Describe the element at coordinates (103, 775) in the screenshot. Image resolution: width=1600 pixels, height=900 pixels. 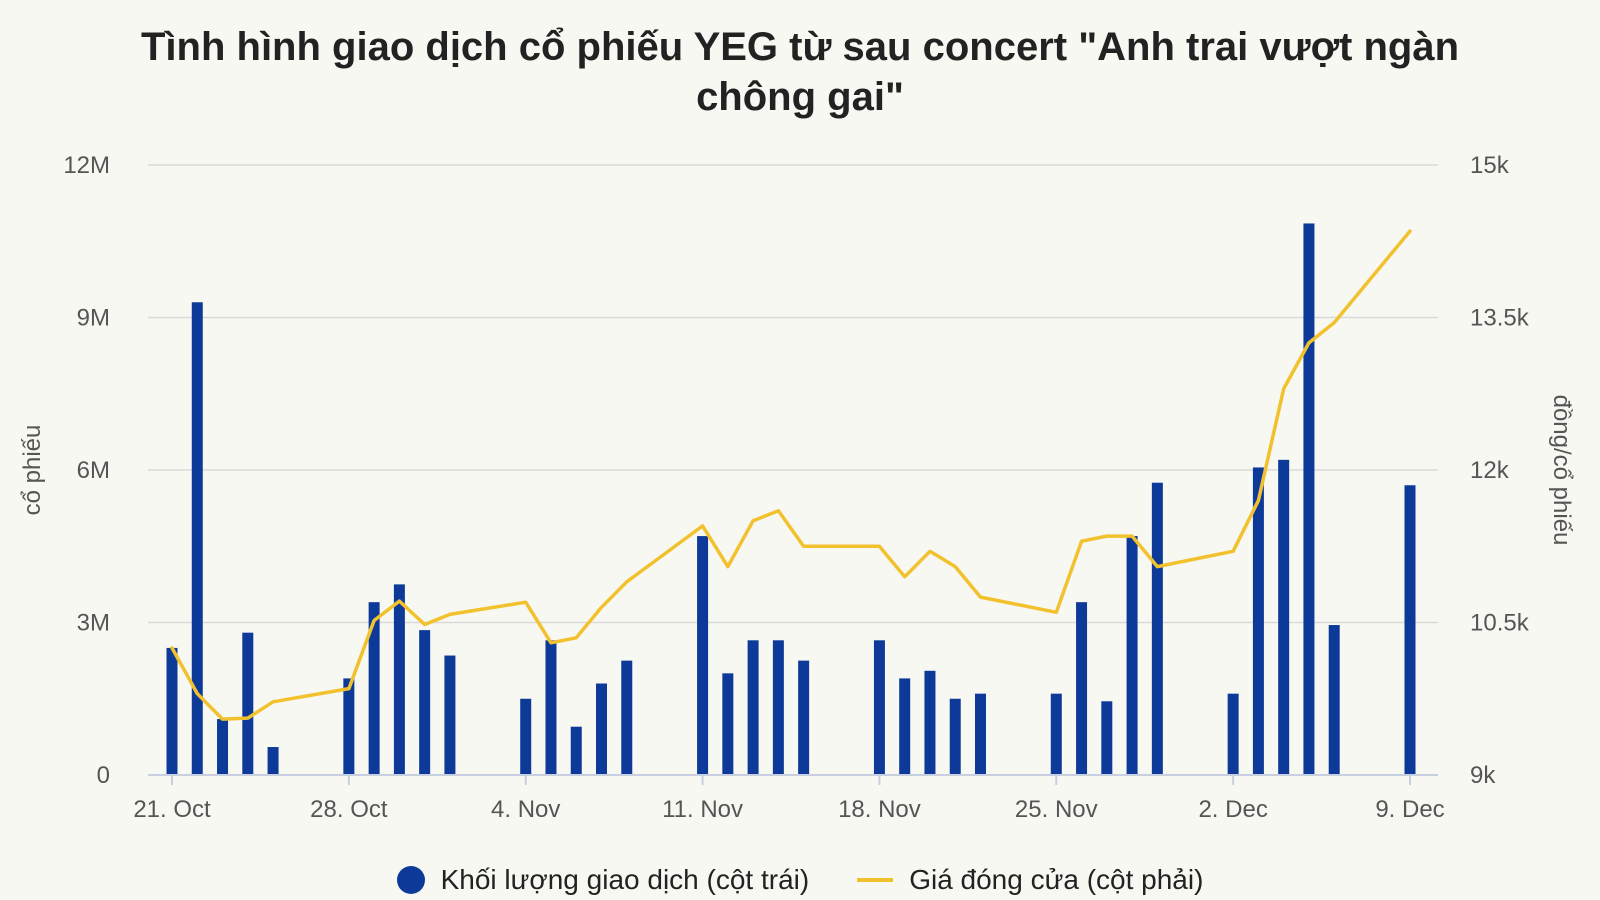
I see `y-left-tick-label: 0` at that location.